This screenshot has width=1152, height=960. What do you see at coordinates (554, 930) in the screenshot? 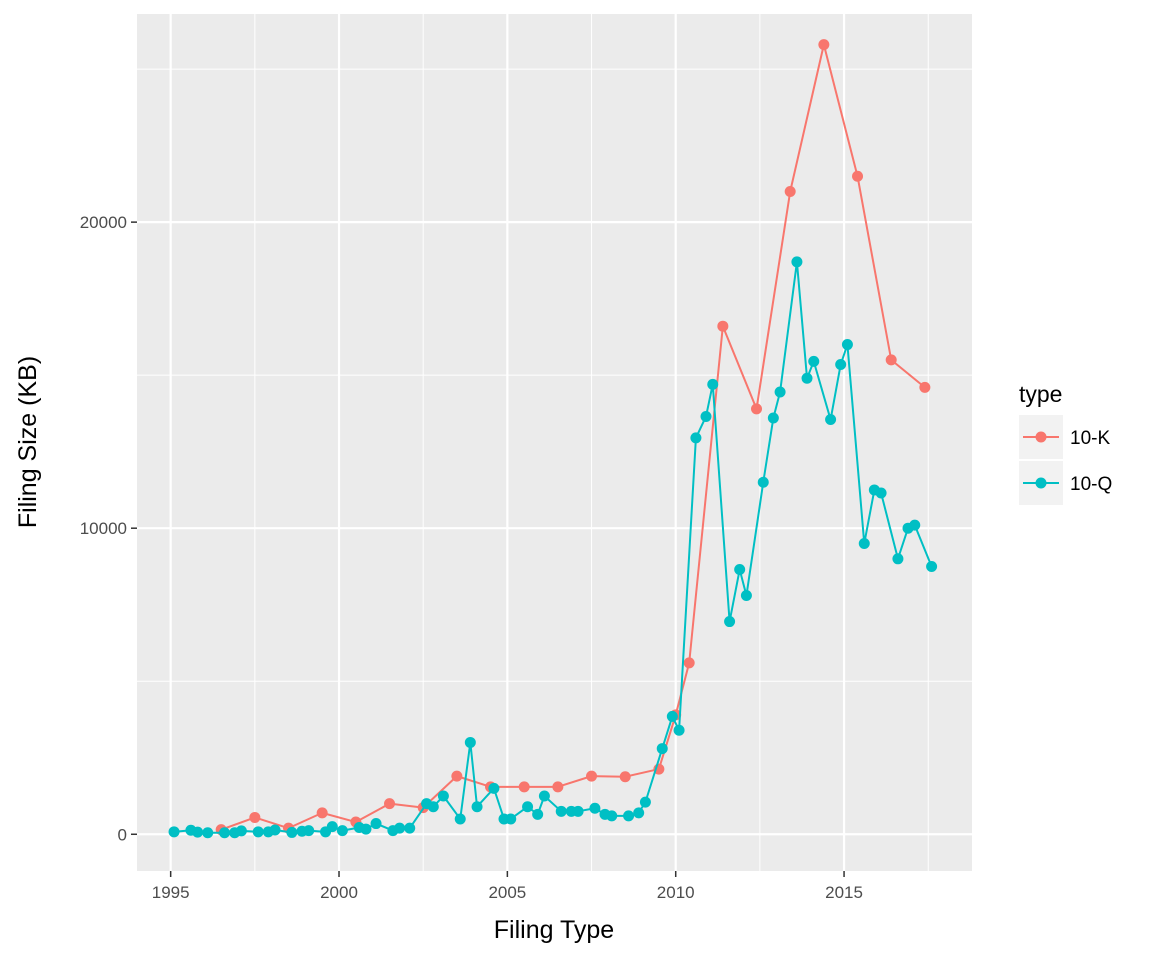
I see `x-axis-title: Filing Type` at bounding box center [554, 930].